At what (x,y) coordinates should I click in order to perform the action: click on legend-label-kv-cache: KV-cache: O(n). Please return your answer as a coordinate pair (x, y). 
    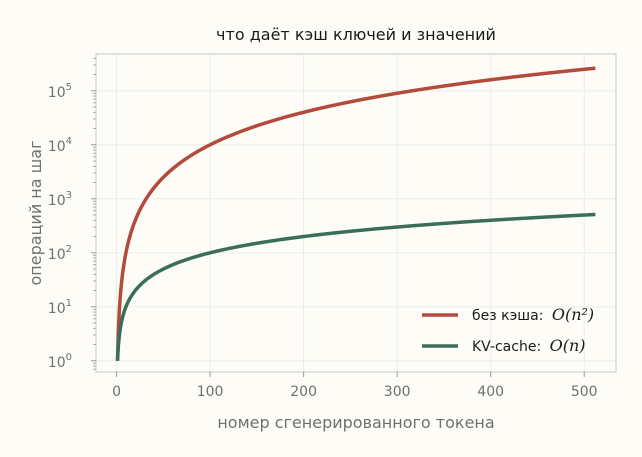
    Looking at the image, I should click on (529, 345).